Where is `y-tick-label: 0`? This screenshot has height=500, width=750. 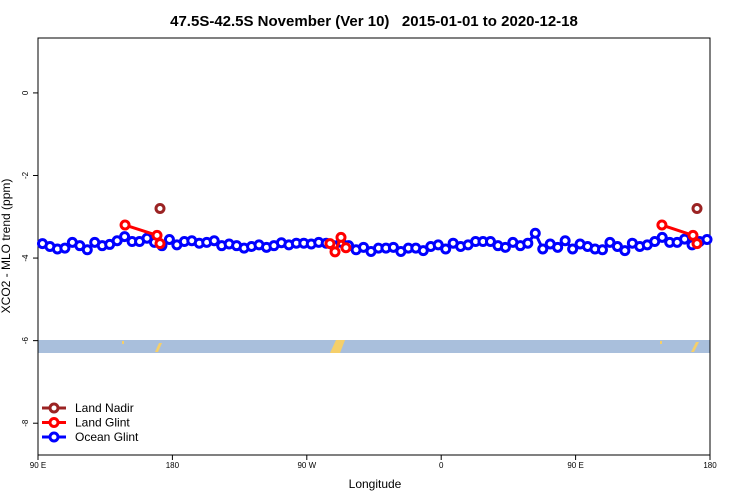
y-tick-label: 0 is located at coordinates (25, 92).